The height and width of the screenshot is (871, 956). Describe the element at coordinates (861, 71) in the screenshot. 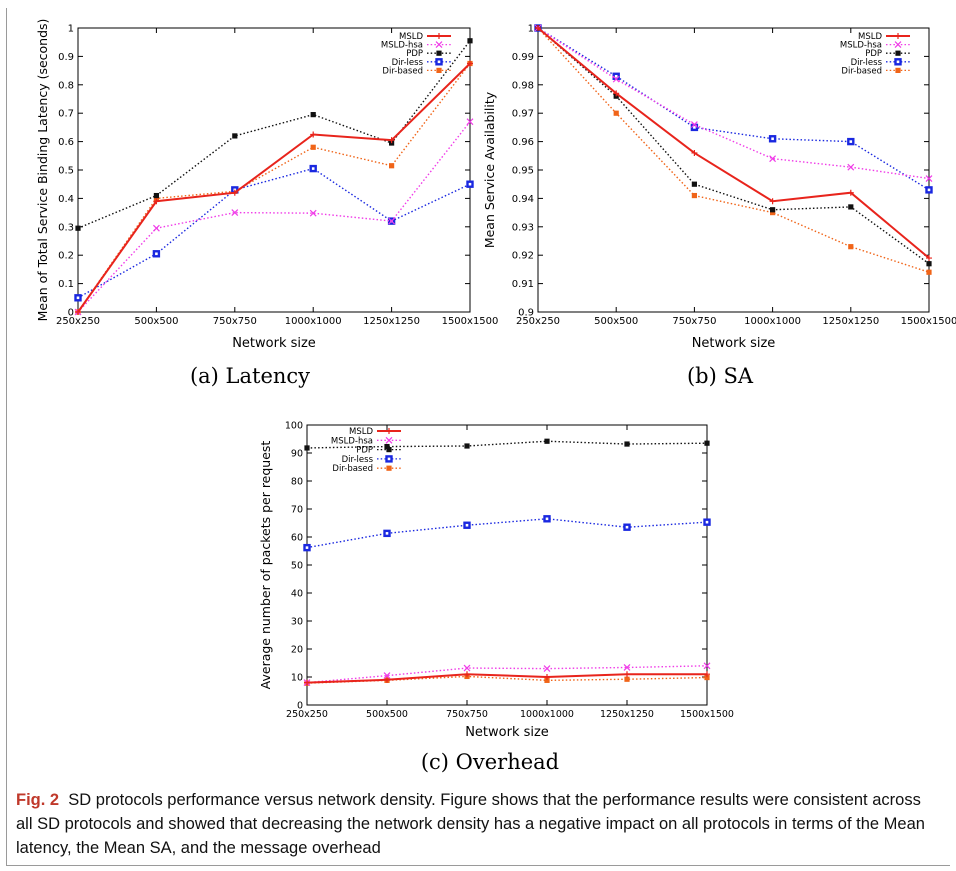

I see `legend-label: Dir-based` at that location.